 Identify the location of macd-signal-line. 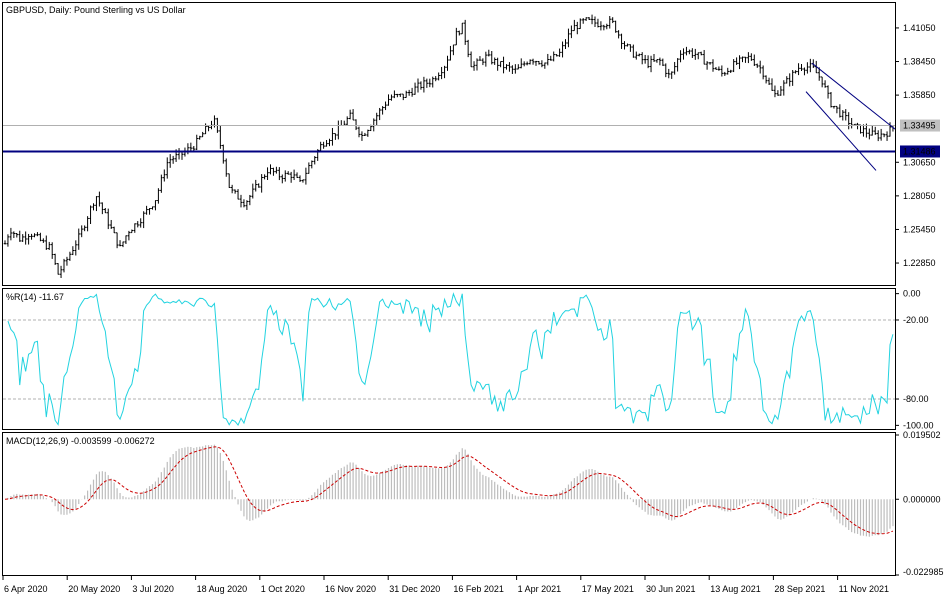
(449, 490).